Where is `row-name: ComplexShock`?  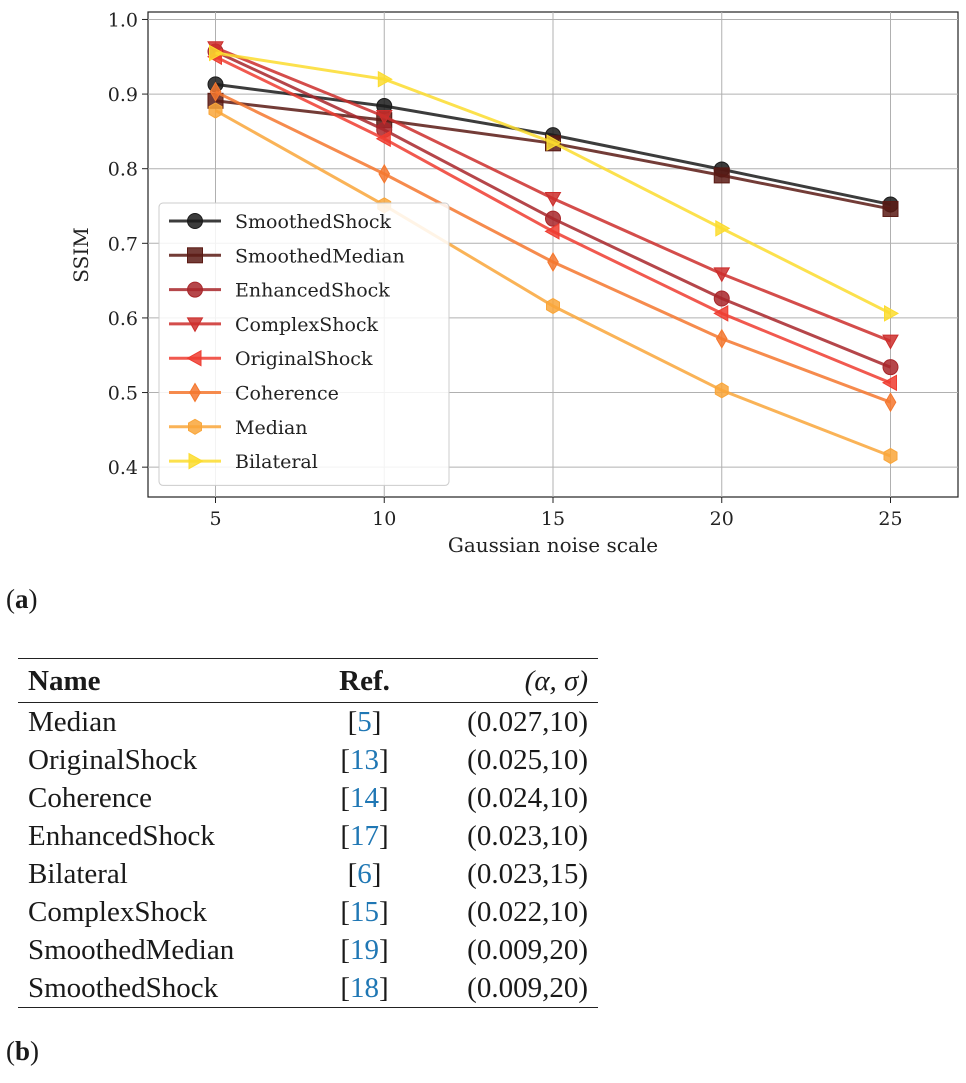
row-name: ComplexShock is located at coordinates (117, 912).